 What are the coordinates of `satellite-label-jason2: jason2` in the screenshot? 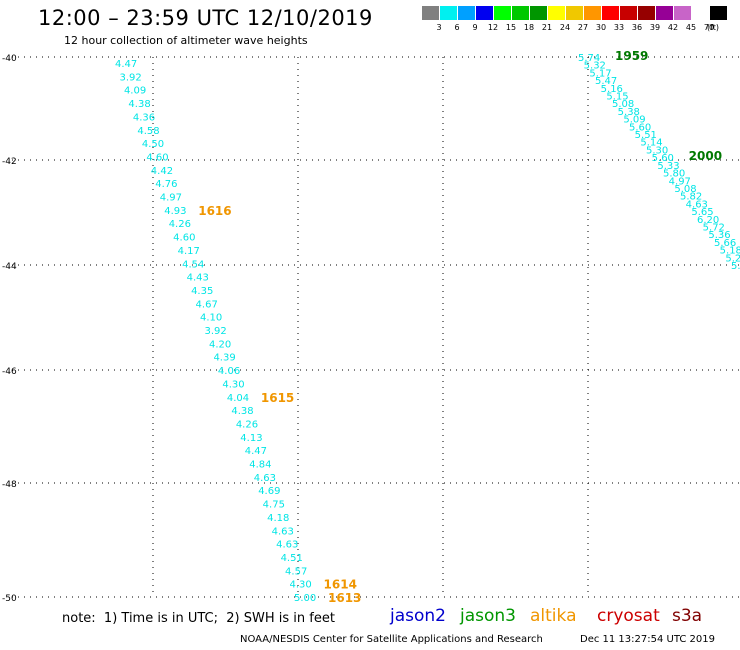 It's located at (418, 616).